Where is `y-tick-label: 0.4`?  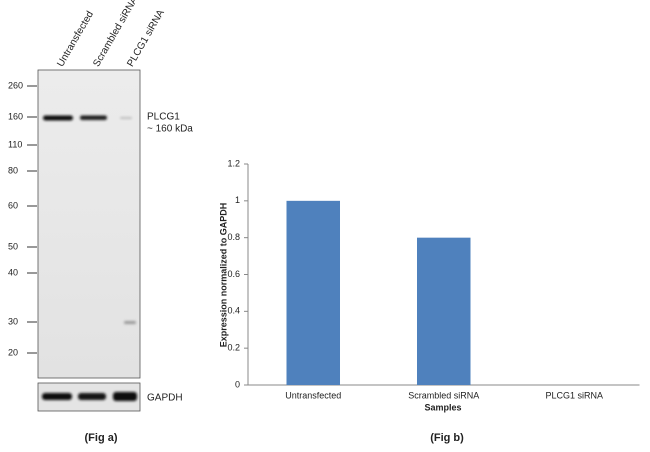 y-tick-label: 0.4 is located at coordinates (233, 311).